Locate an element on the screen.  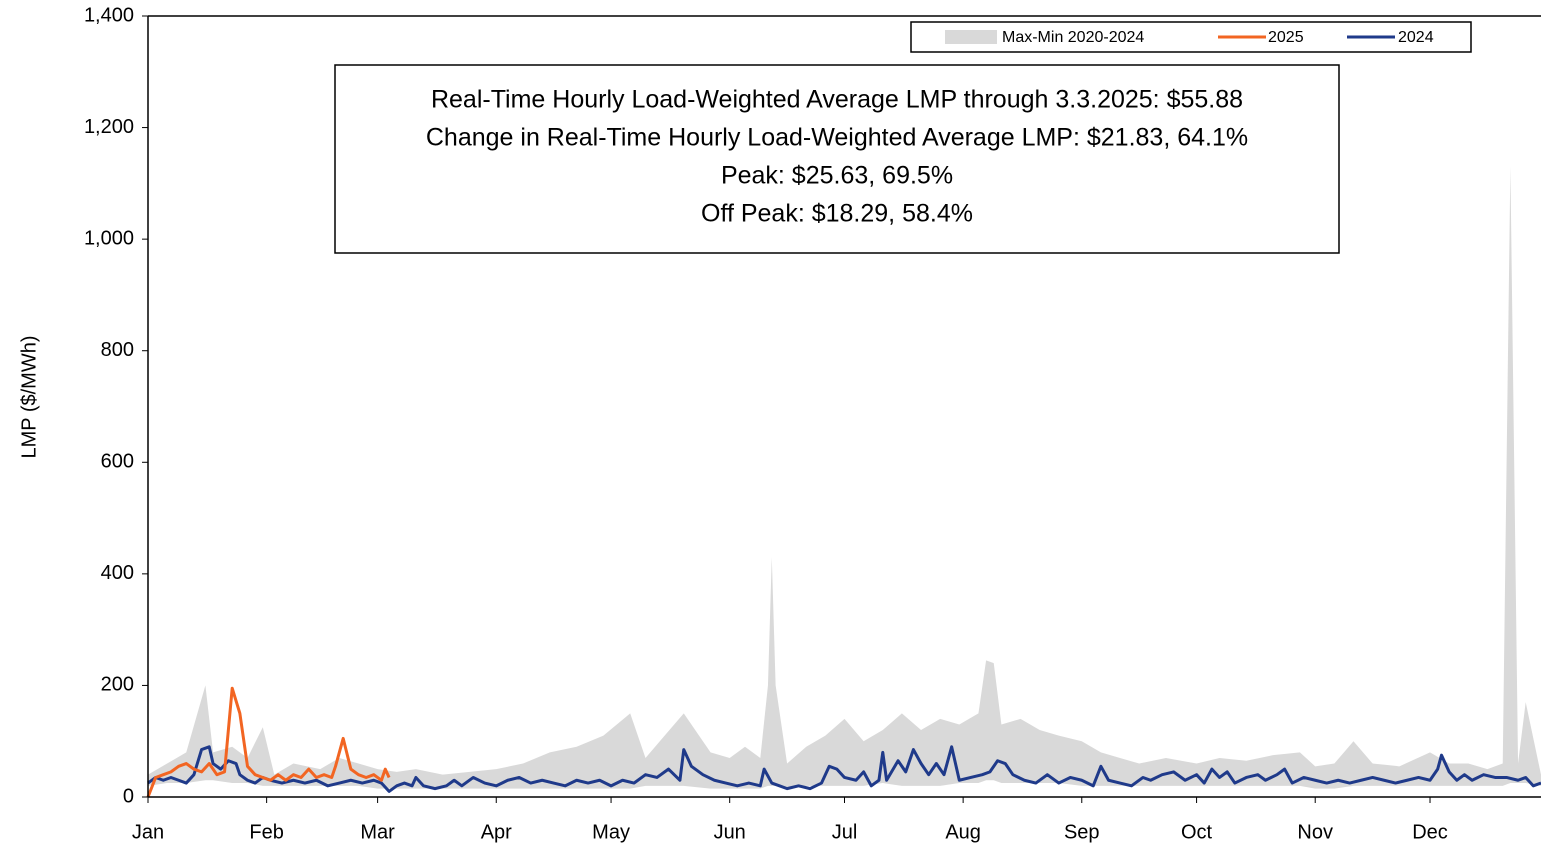
y-tick-label: 1,000 is located at coordinates (109, 238).